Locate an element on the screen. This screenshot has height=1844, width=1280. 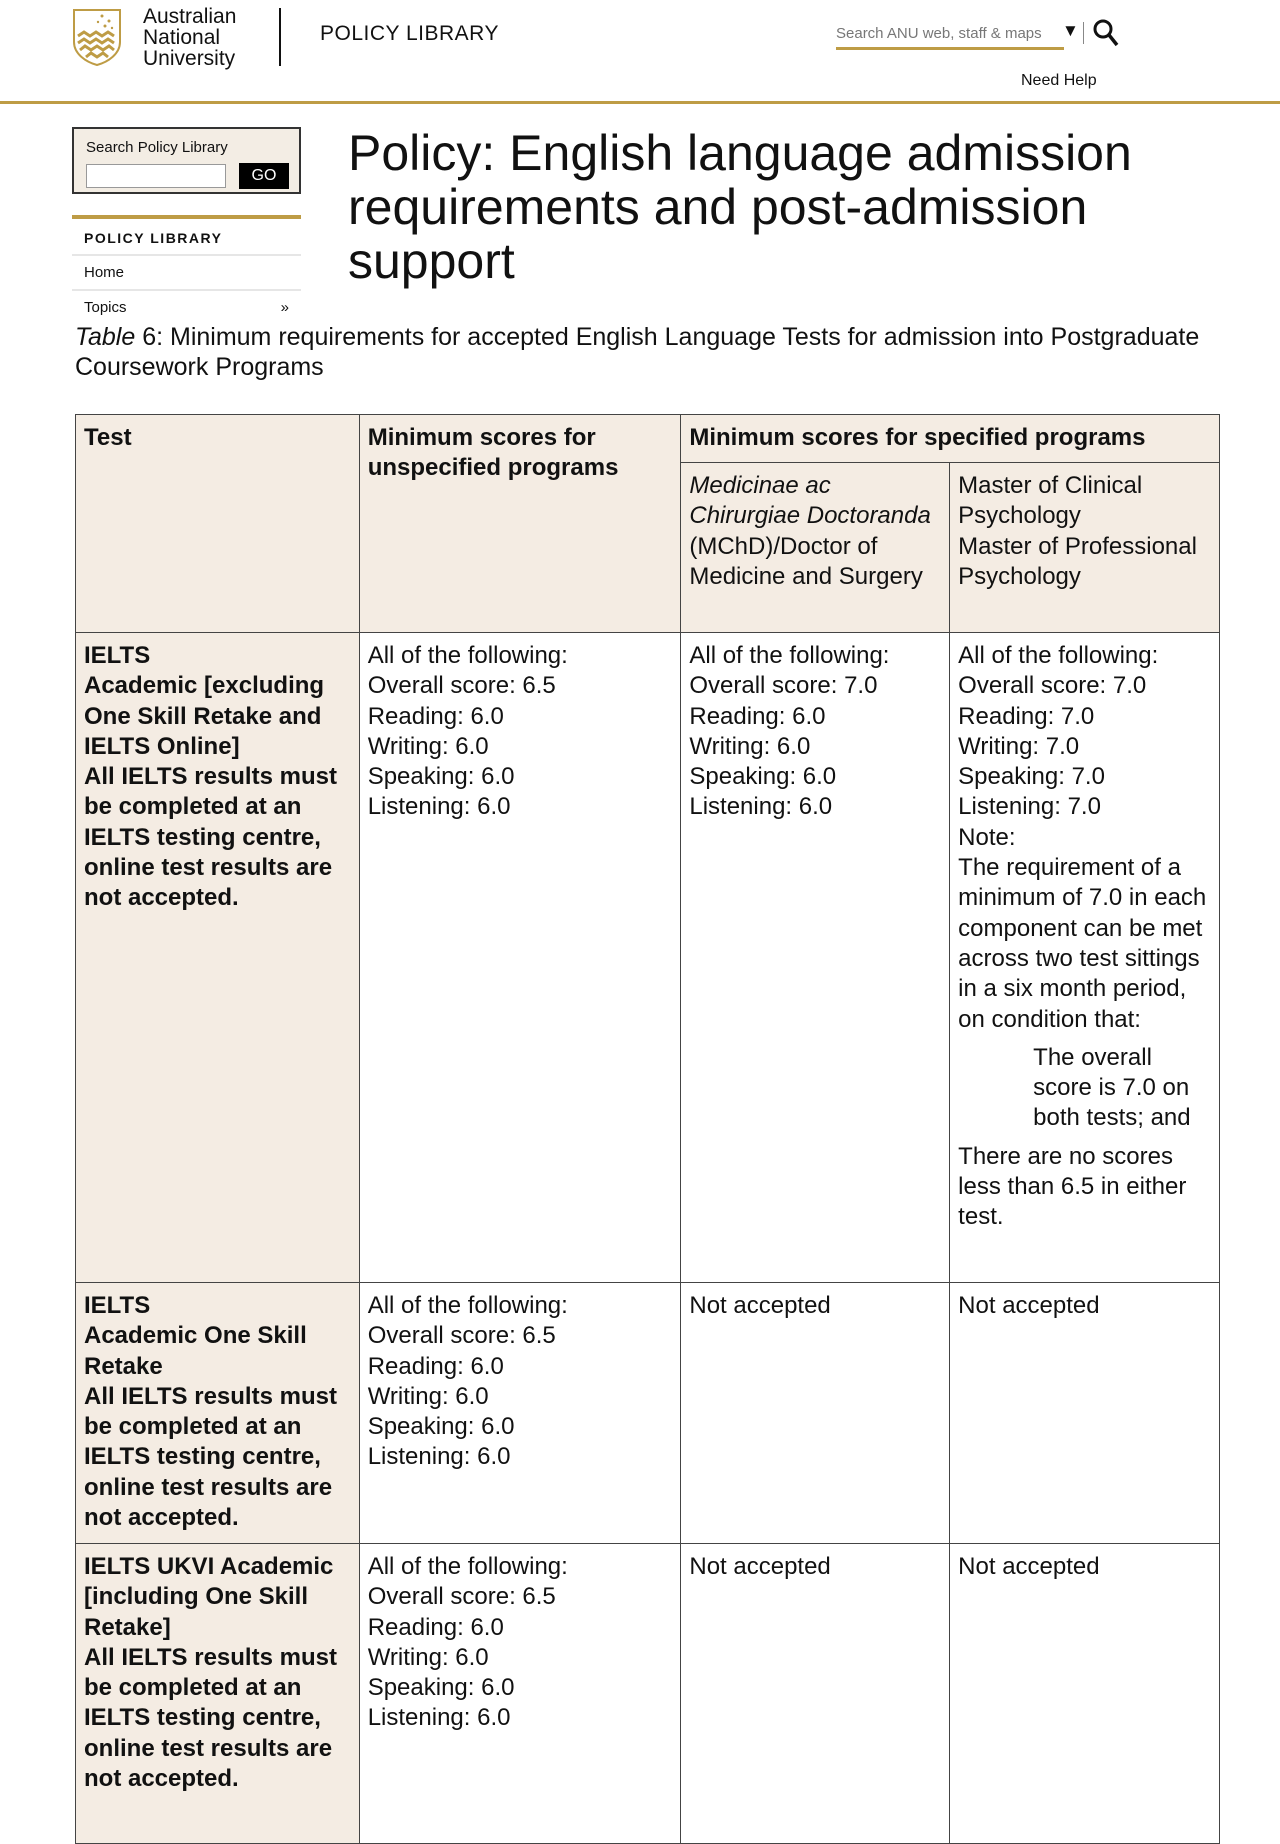
go-button: GO is located at coordinates (264, 176).